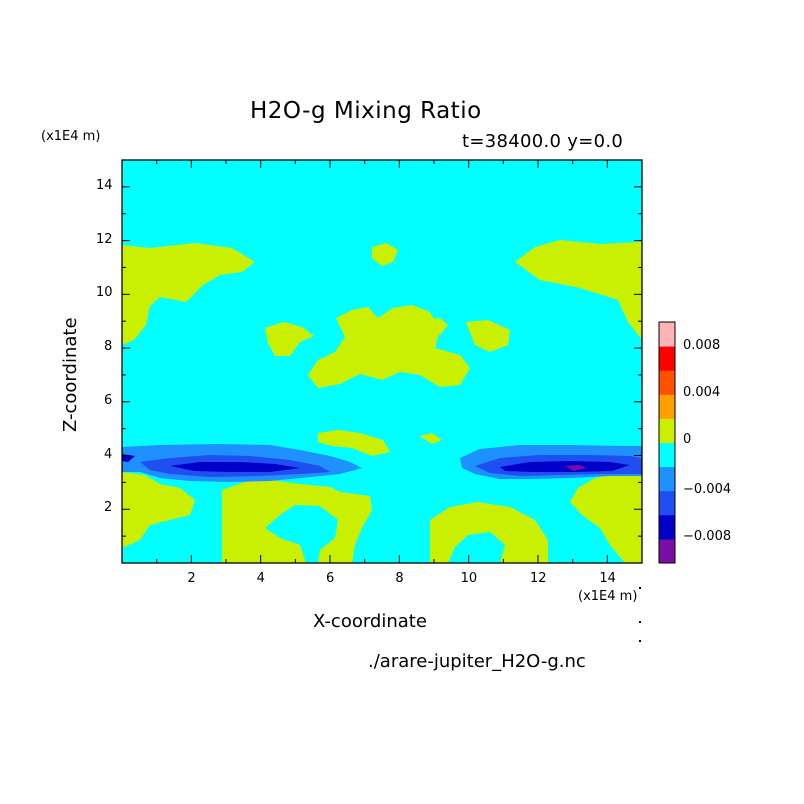  I want to click on y-tick-label: 14, so click(104, 185).